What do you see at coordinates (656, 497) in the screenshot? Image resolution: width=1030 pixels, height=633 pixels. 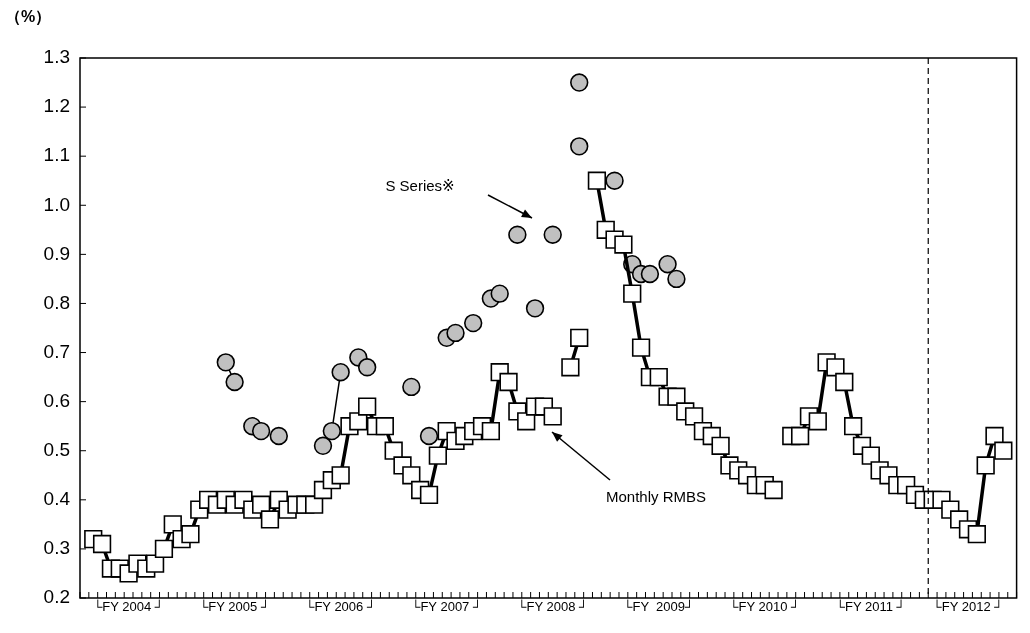 I see `annotation: Monthly RMBS` at bounding box center [656, 497].